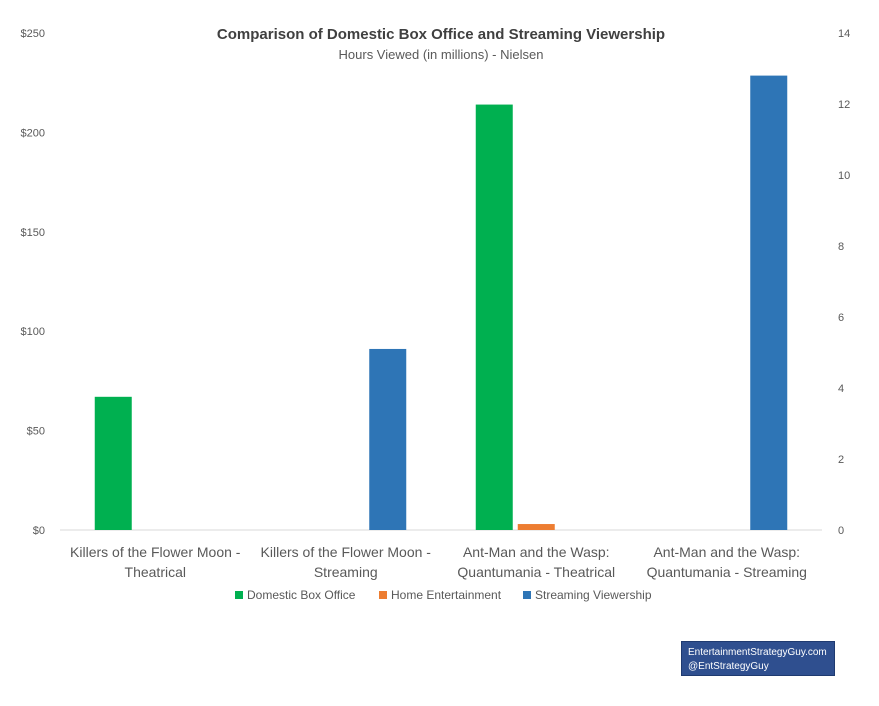 The width and height of the screenshot is (879, 706). I want to click on left-tick-label: $150, so click(33, 233).